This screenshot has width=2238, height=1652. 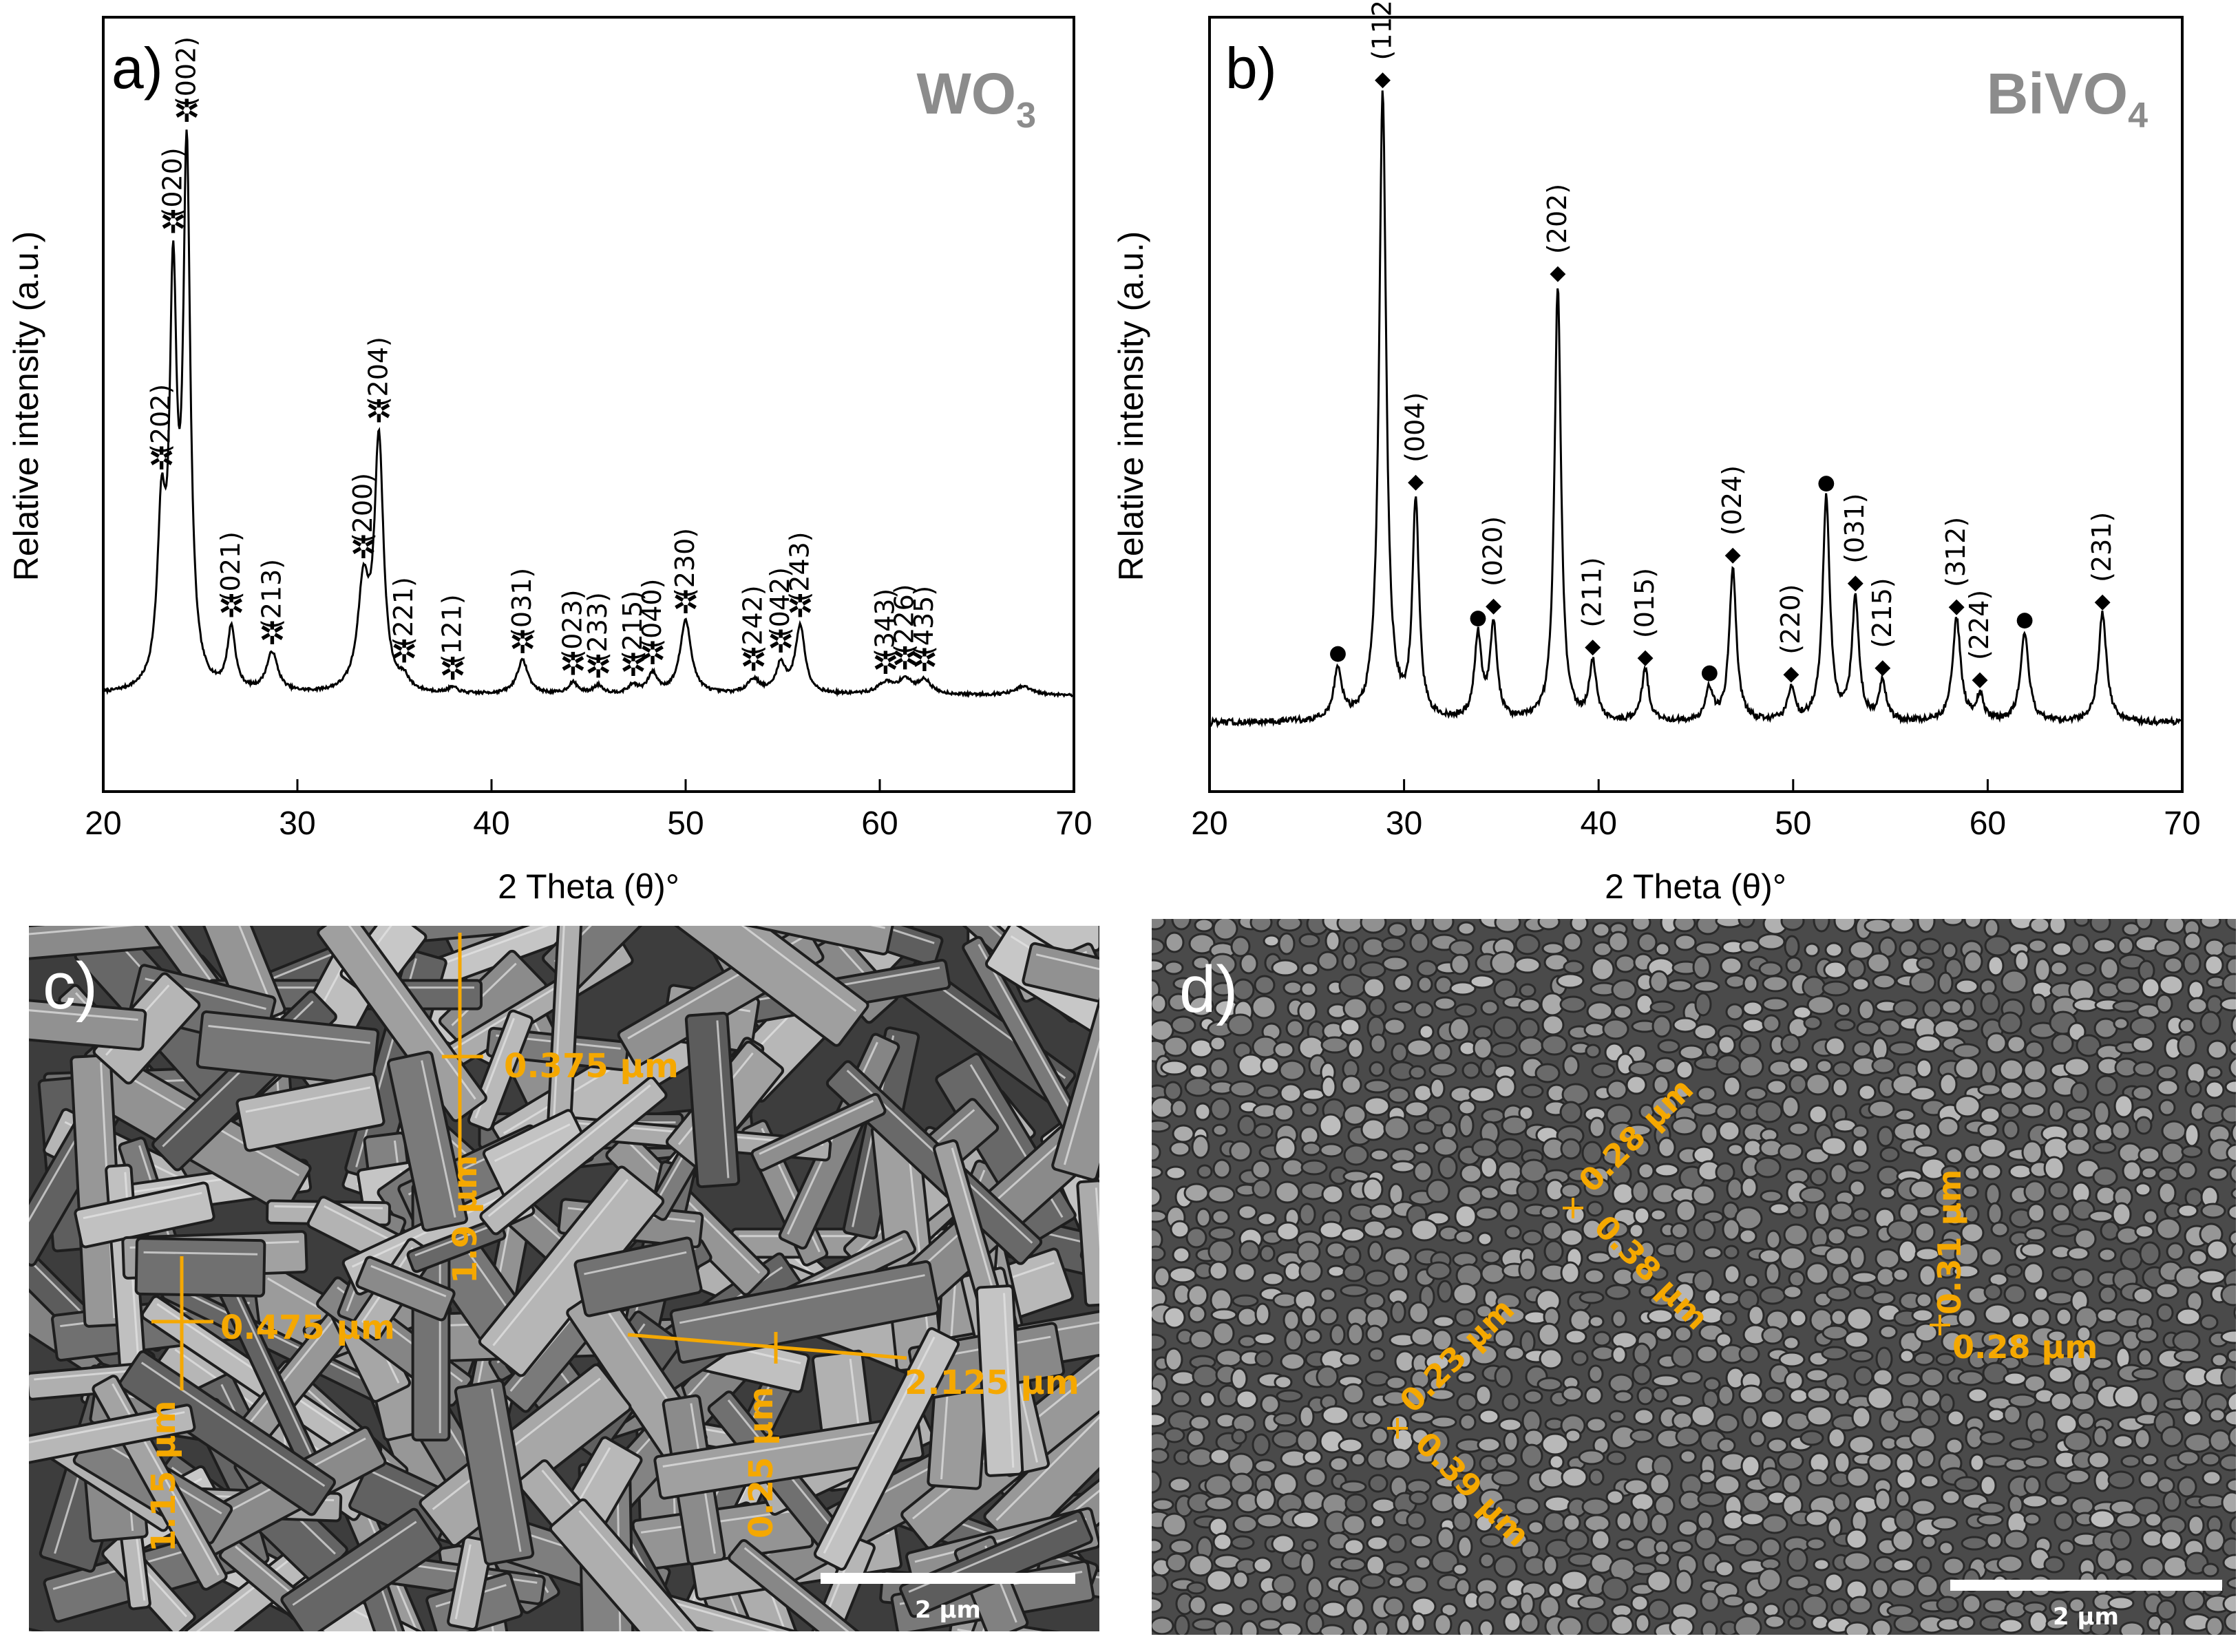 I want to click on peak-marker-circle: ●, so click(x=1709, y=672).